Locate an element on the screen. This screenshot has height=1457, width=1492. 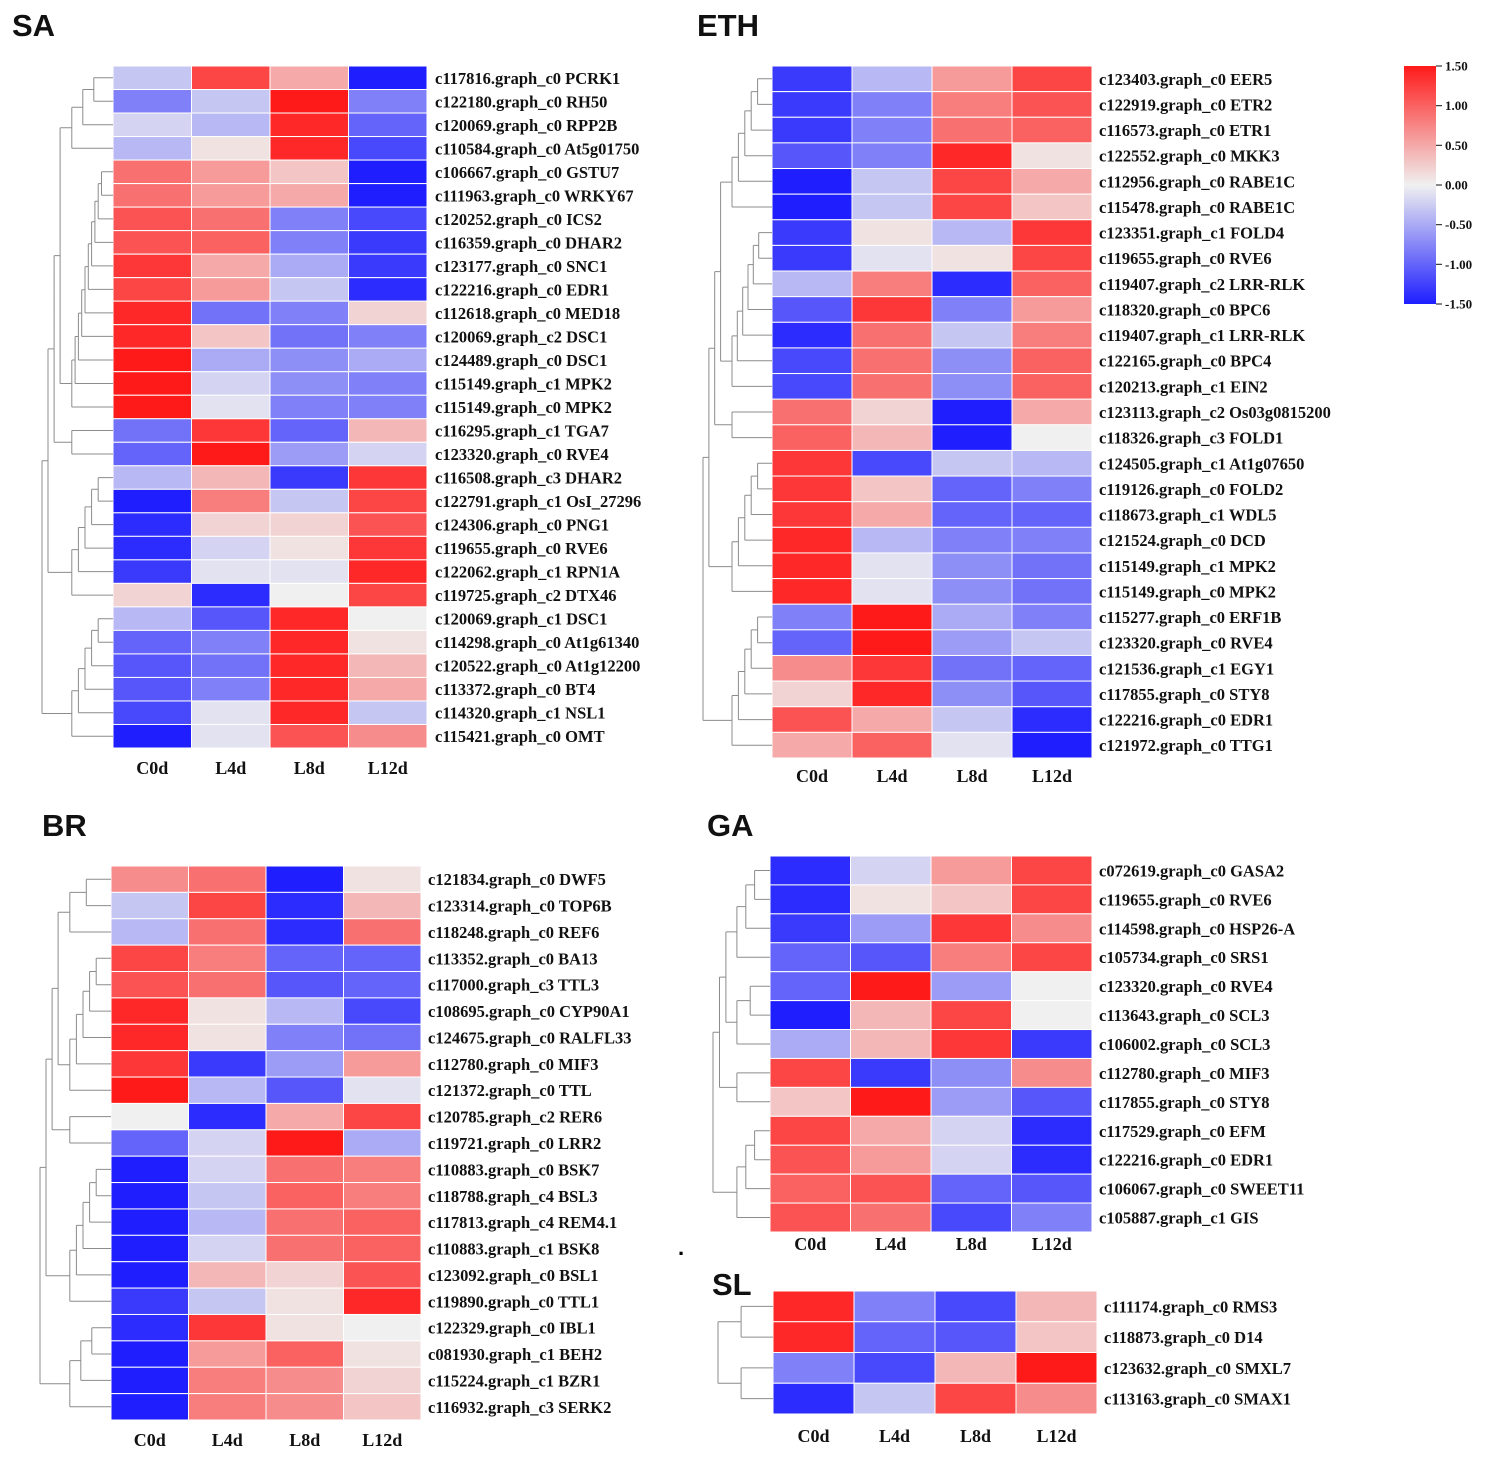
gene-label: c112780.graph_c0 MIF3 is located at coordinates (513, 1064).